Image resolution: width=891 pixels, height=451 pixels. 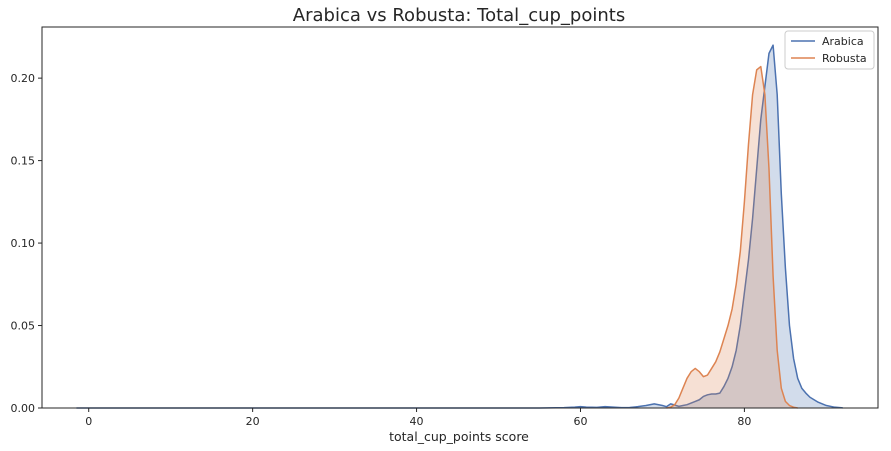 What do you see at coordinates (23, 326) in the screenshot?
I see `y-tick-label: 0.05` at bounding box center [23, 326].